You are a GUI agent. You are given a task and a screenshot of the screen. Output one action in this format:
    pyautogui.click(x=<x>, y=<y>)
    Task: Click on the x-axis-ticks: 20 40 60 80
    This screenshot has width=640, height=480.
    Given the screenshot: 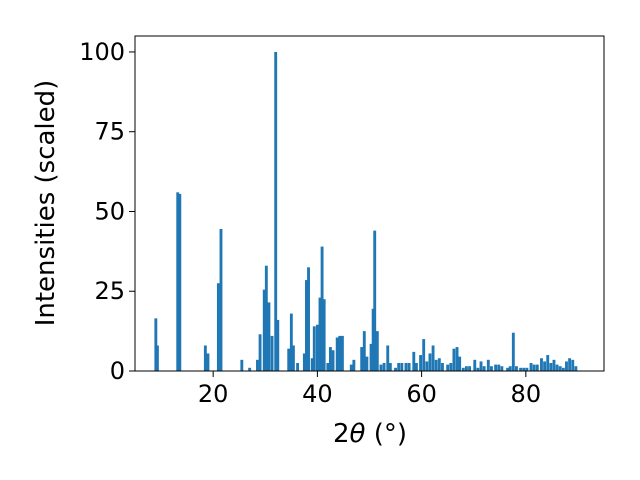 What is the action you would take?
    pyautogui.click(x=369, y=389)
    